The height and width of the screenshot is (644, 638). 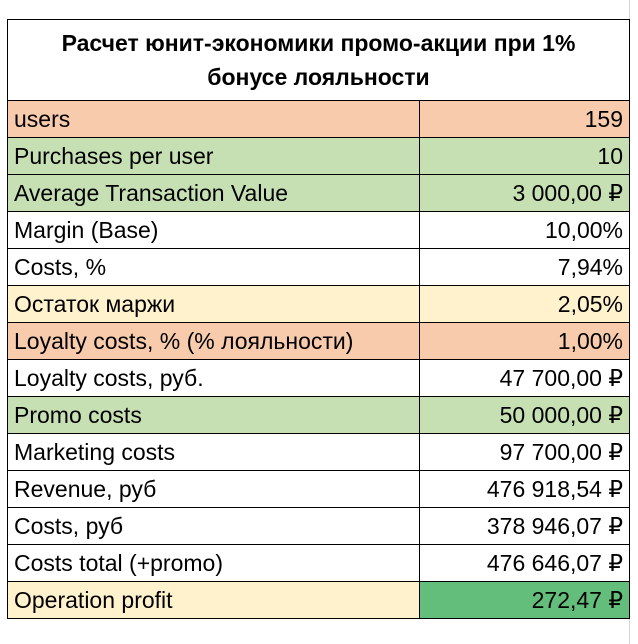 I want to click on table-row-margin-remainder: Остаток маржи 2,05%, so click(x=318, y=304).